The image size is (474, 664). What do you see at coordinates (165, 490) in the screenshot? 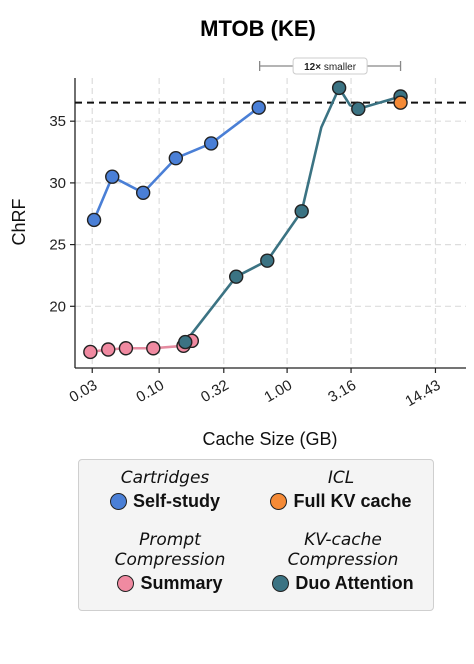
I see `legend-group-cartridges: Cartridges Self-study` at bounding box center [165, 490].